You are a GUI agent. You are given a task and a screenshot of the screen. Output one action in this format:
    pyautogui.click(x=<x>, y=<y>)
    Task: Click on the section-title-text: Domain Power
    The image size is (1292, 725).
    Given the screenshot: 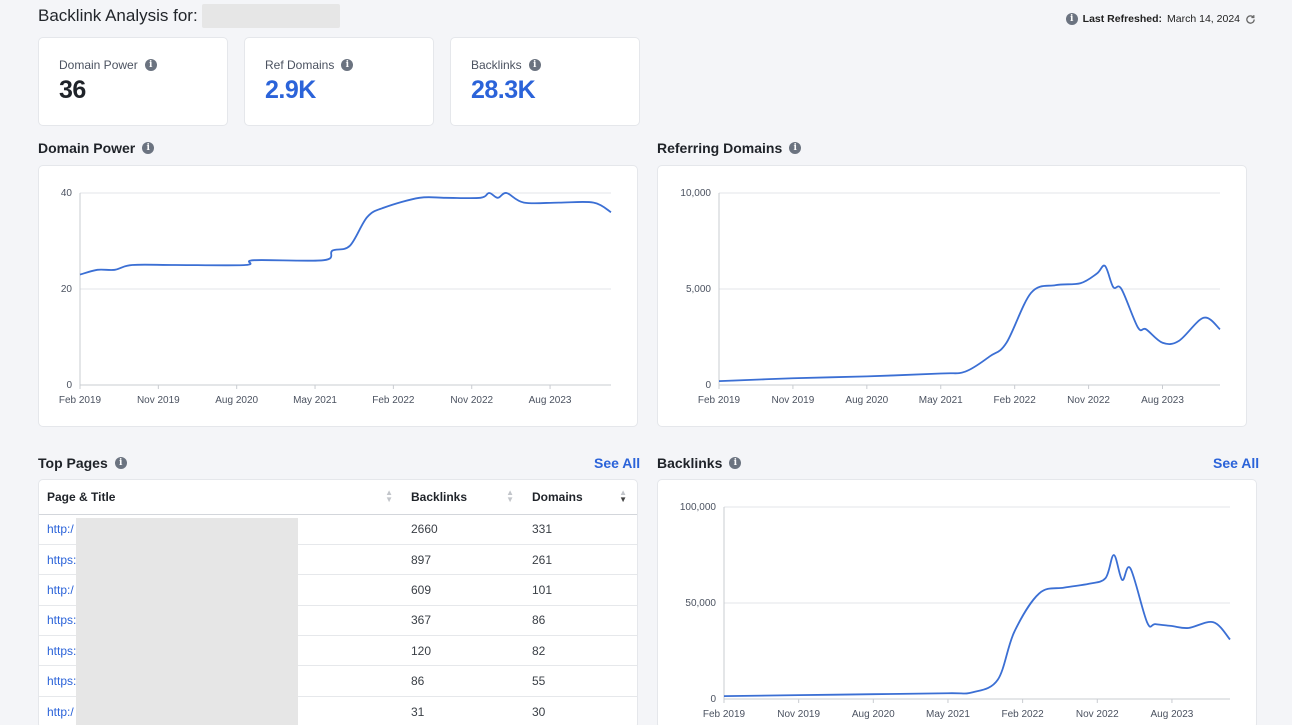 What is the action you would take?
    pyautogui.click(x=87, y=148)
    